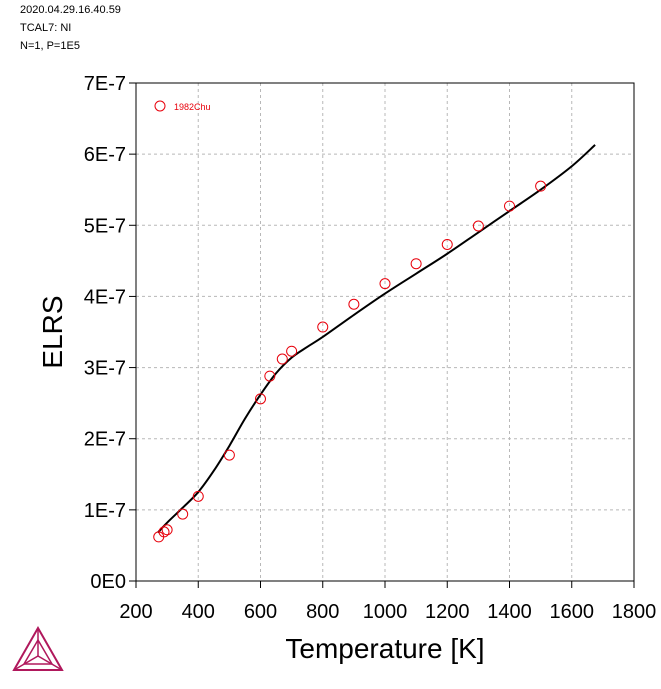  What do you see at coordinates (384, 648) in the screenshot?
I see `x-axis-title: Temperature [K]` at bounding box center [384, 648].